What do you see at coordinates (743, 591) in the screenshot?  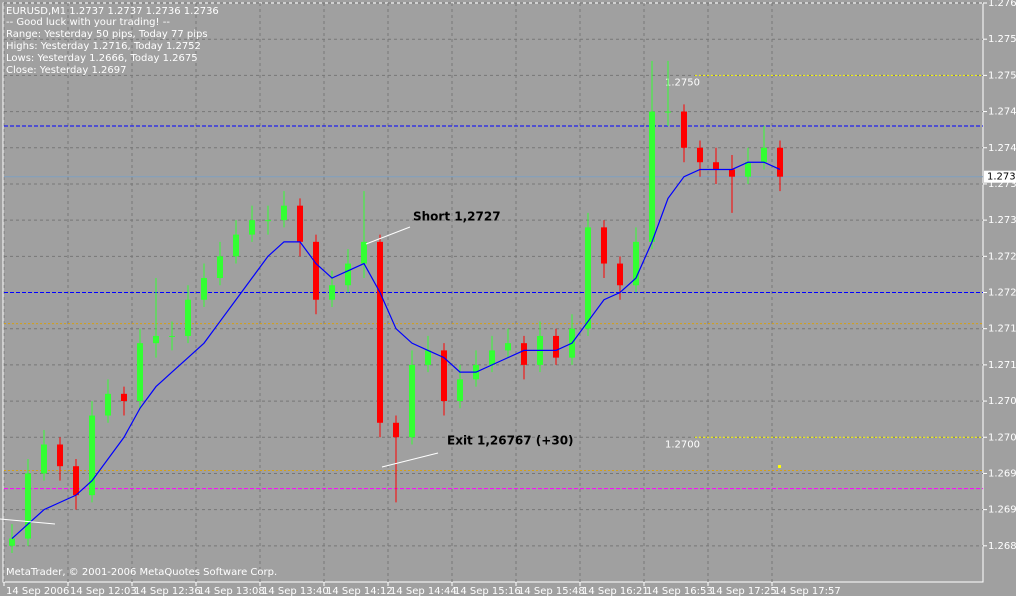 I see `x-tick-label: 14 Sep 17:25` at bounding box center [743, 591].